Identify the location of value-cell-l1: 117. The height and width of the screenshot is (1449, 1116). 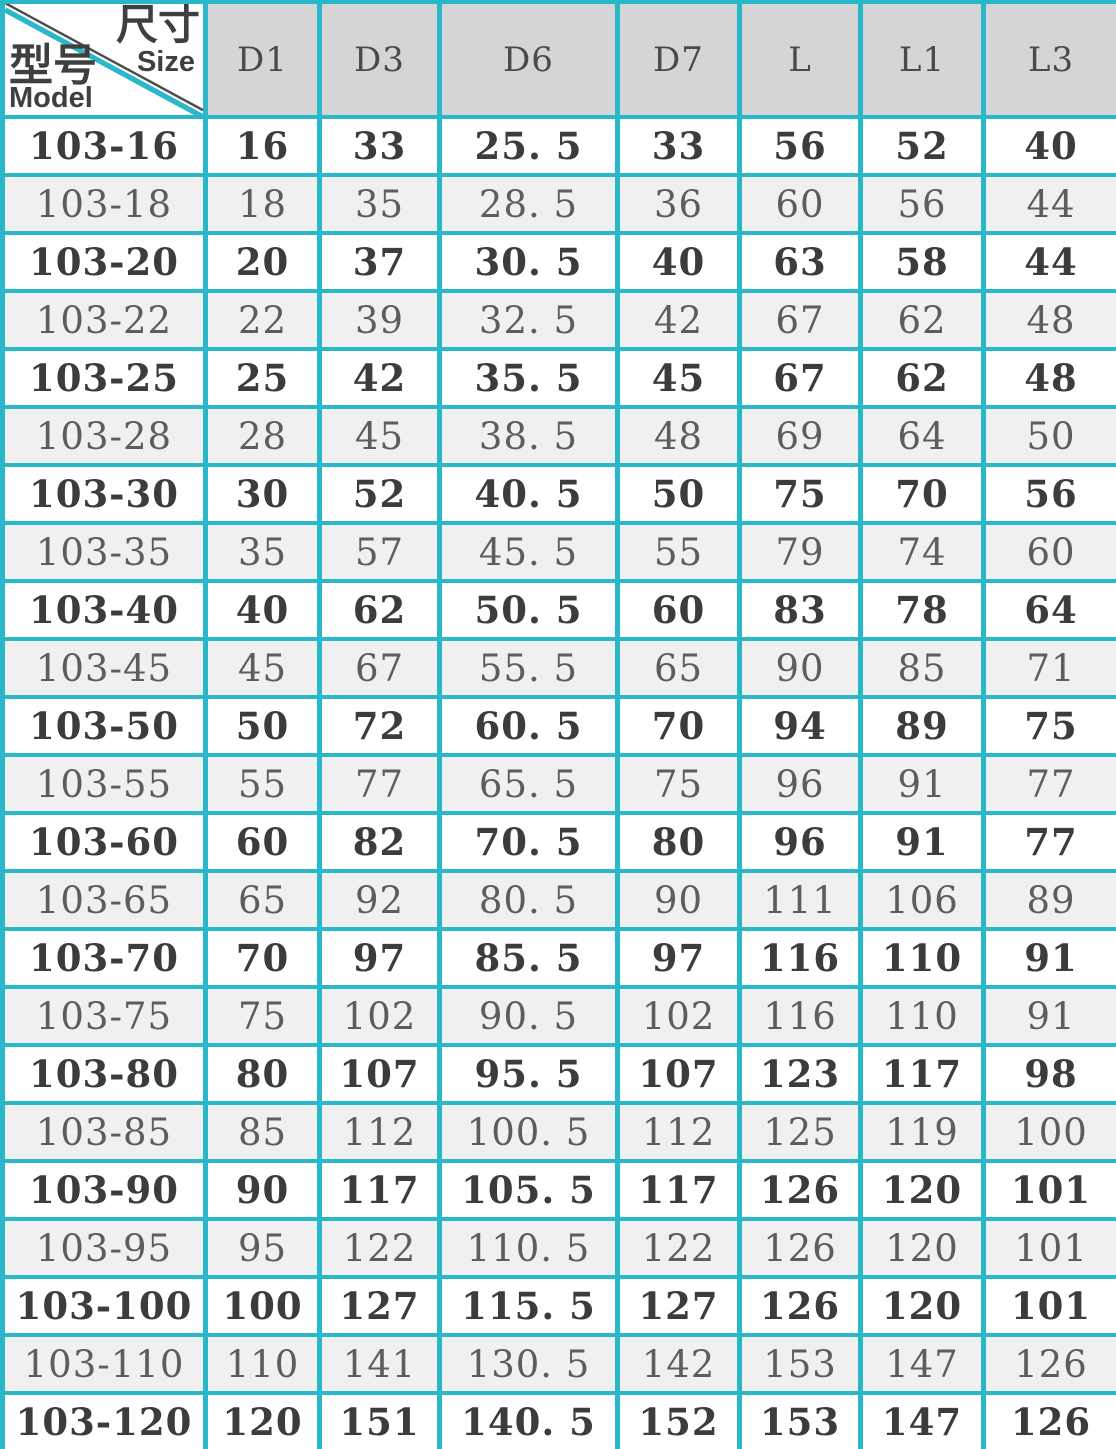
(922, 1074).